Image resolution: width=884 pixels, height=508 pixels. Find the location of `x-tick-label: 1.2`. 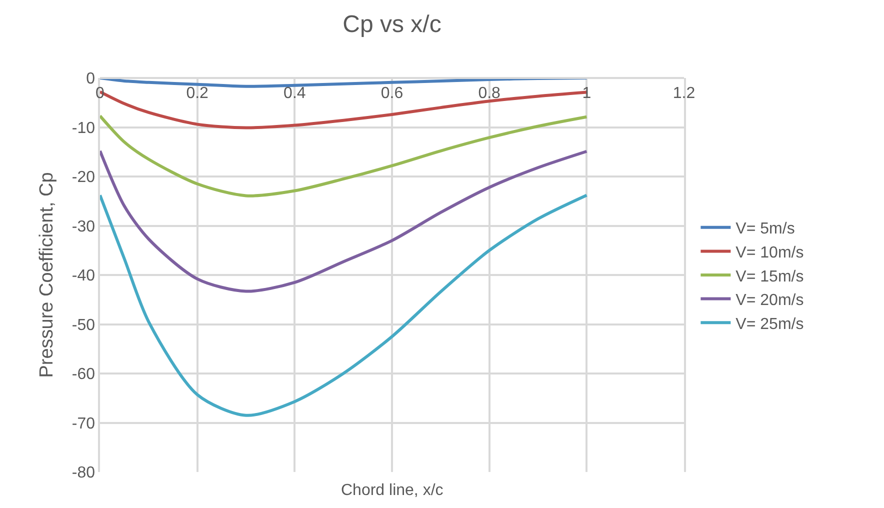

x-tick-label: 1.2 is located at coordinates (684, 93).